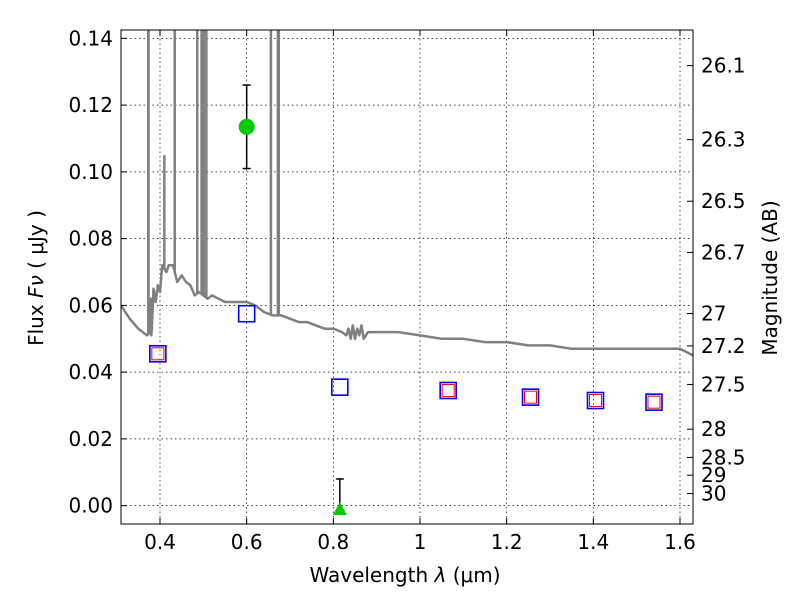 Image resolution: width=800 pixels, height=600 pixels. I want to click on x-tick-label: 1, so click(420, 542).